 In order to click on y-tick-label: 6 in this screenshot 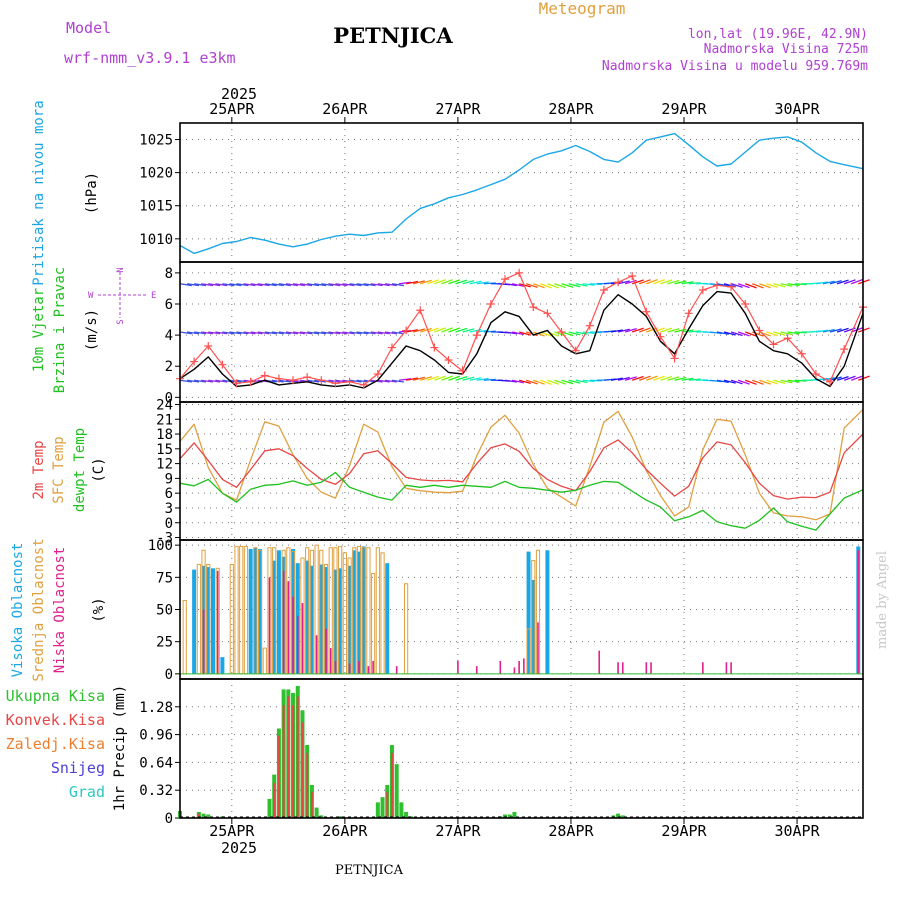, I will do `click(169, 305)`.